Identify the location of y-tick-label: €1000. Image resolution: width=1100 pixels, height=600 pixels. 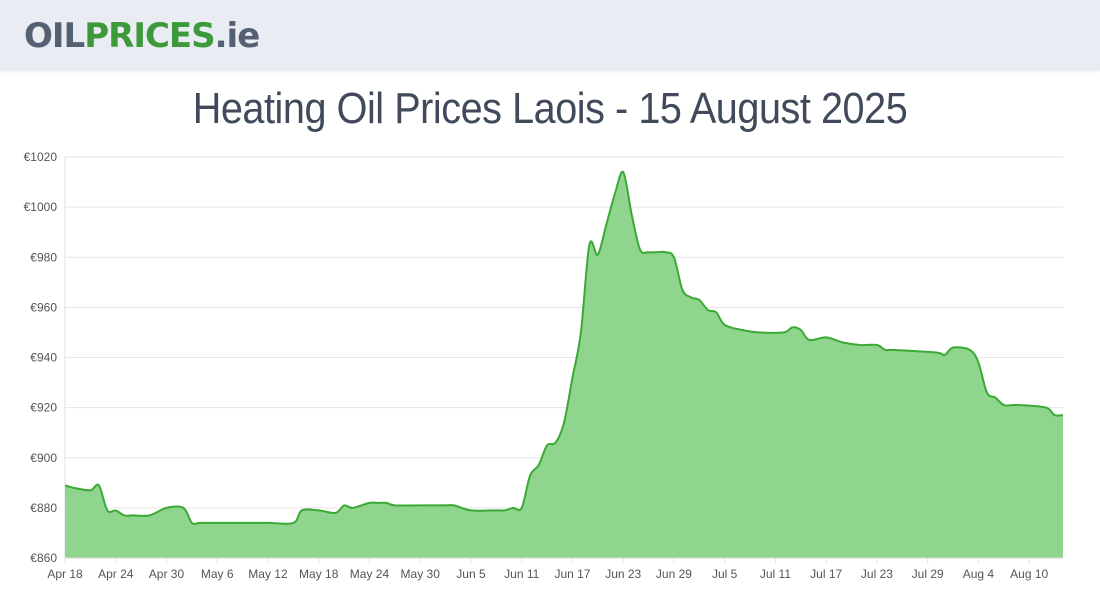
(41, 207).